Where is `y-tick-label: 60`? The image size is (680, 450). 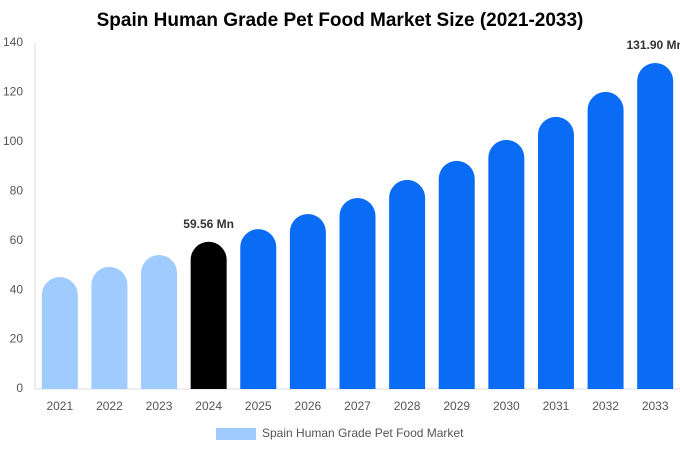
y-tick-label: 60 is located at coordinates (17, 240).